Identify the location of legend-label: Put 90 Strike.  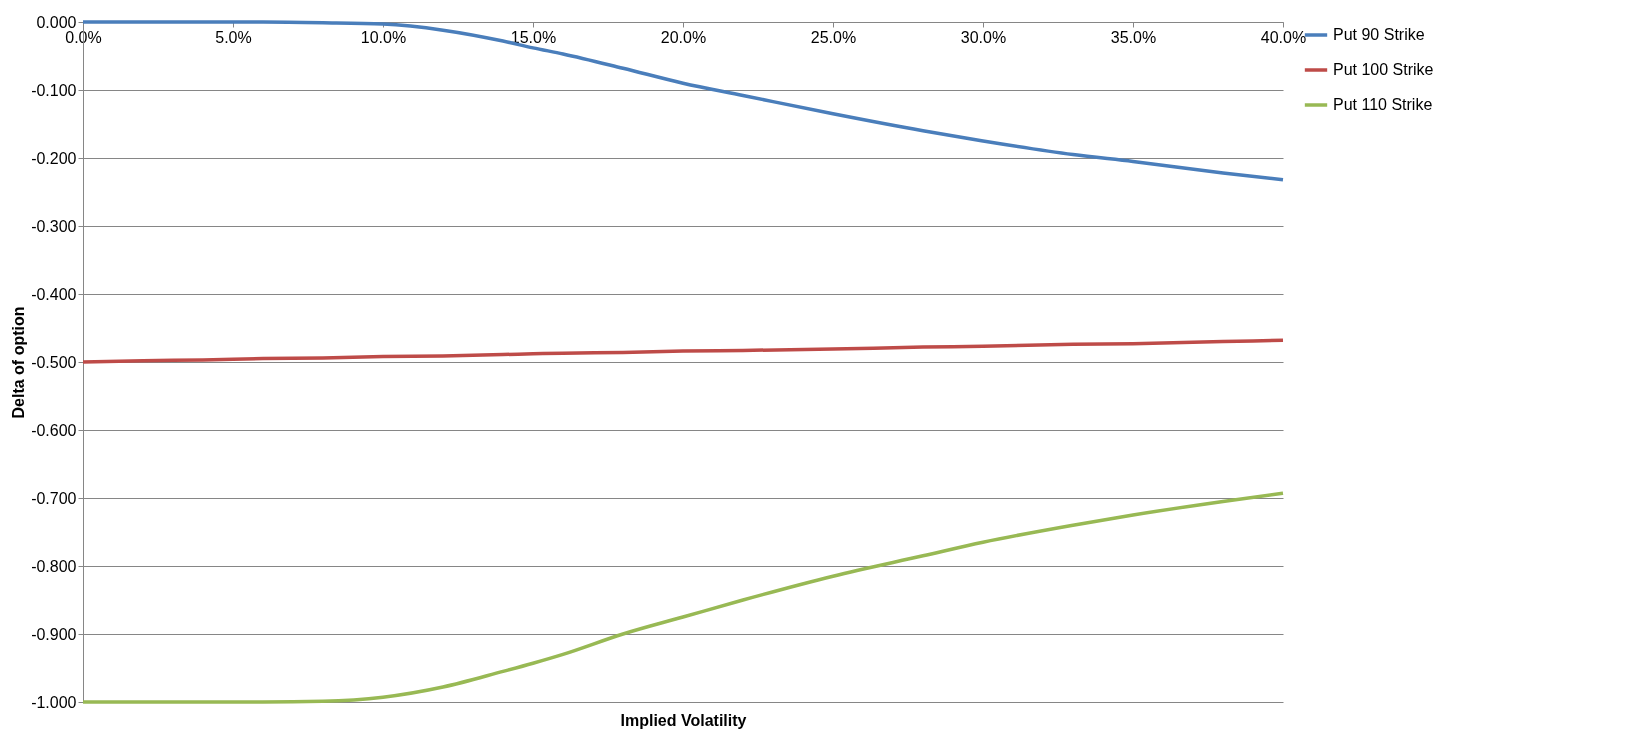
(1379, 34).